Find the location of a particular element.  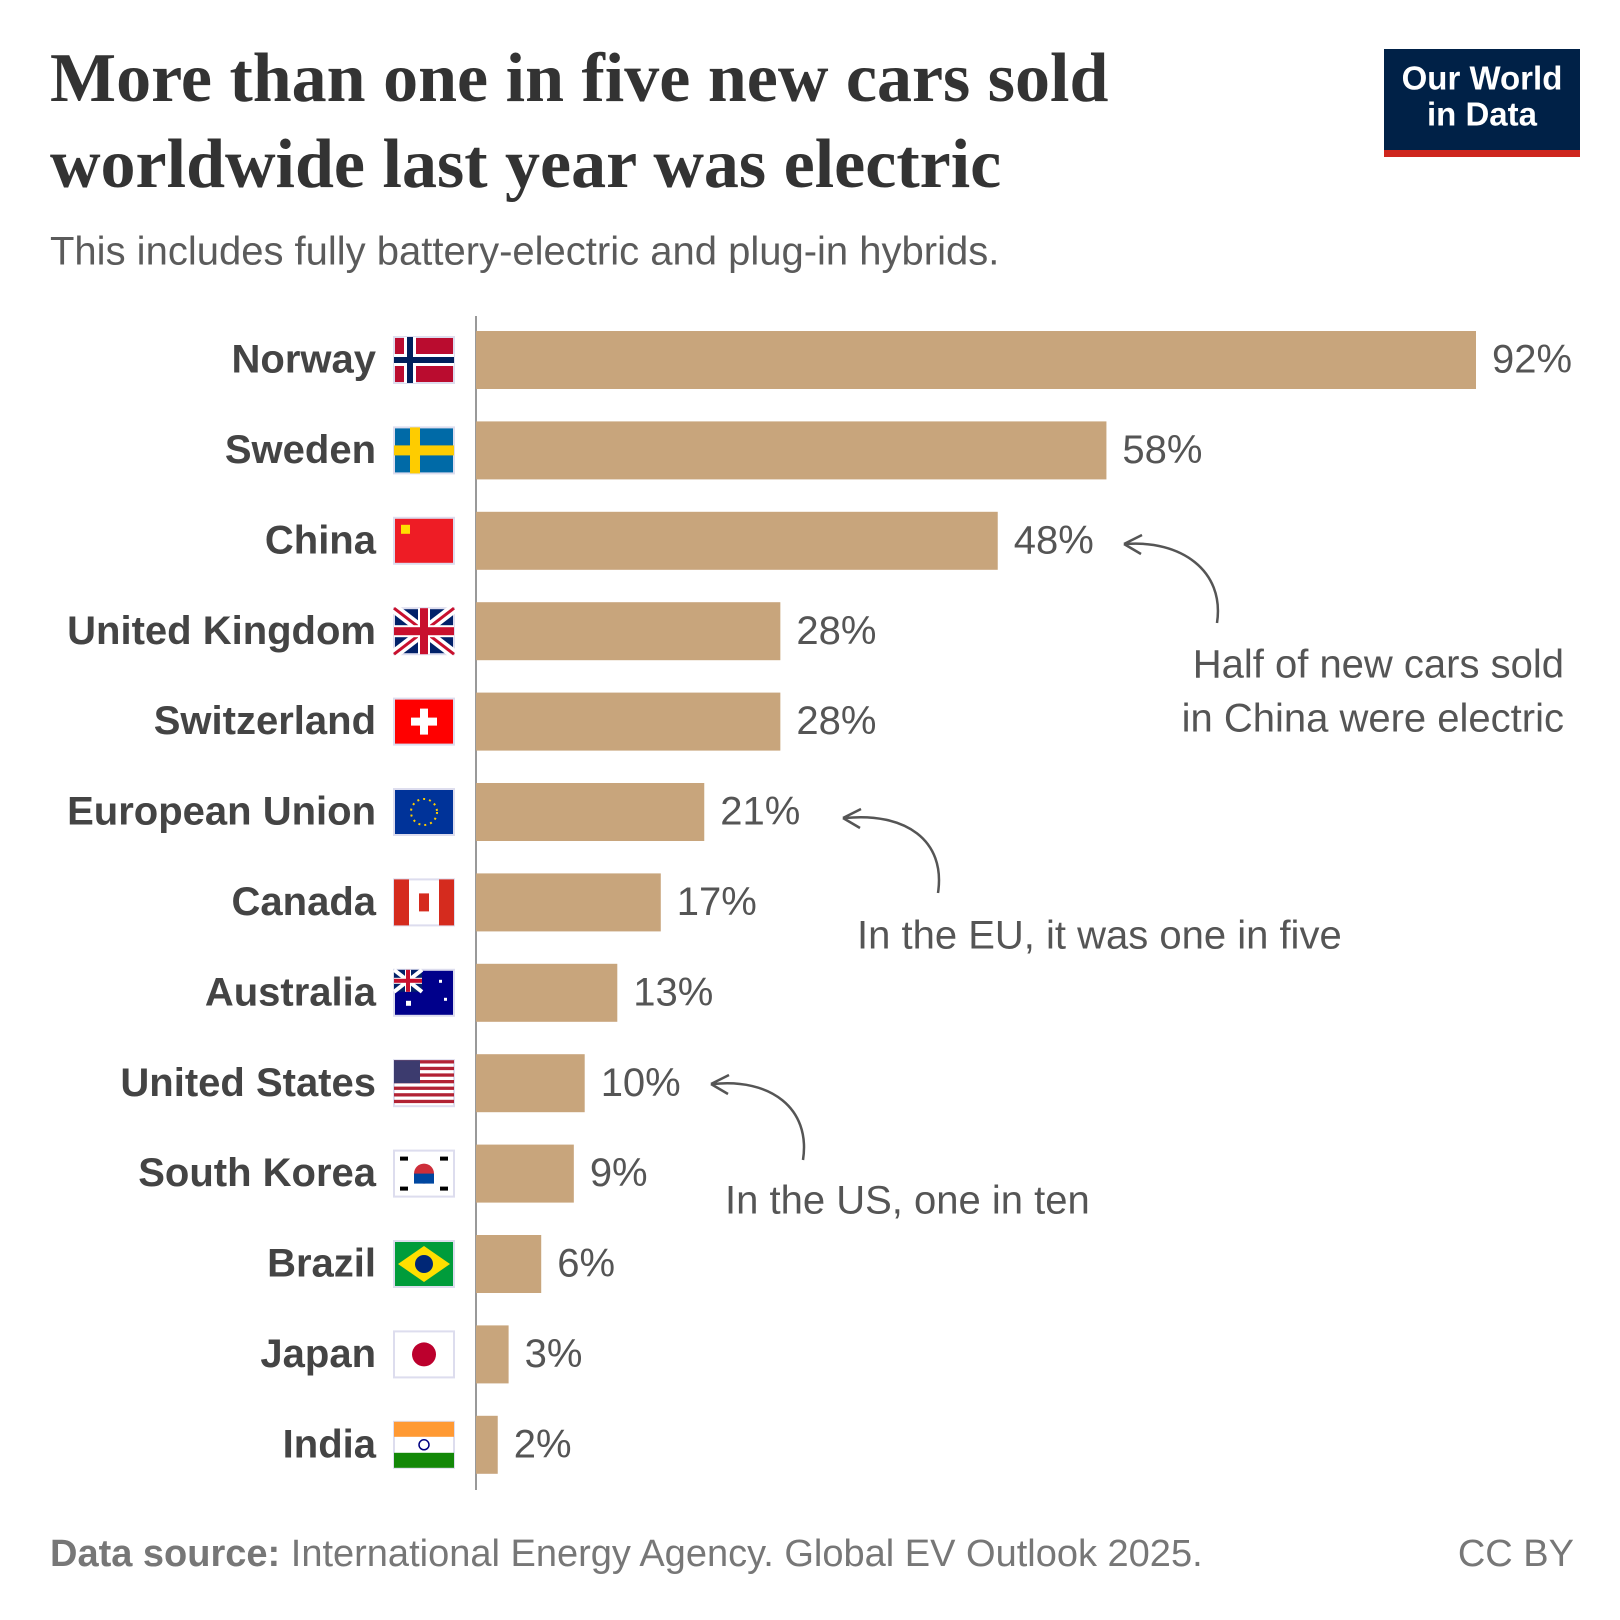

category-label: Switzerland is located at coordinates (265, 721).